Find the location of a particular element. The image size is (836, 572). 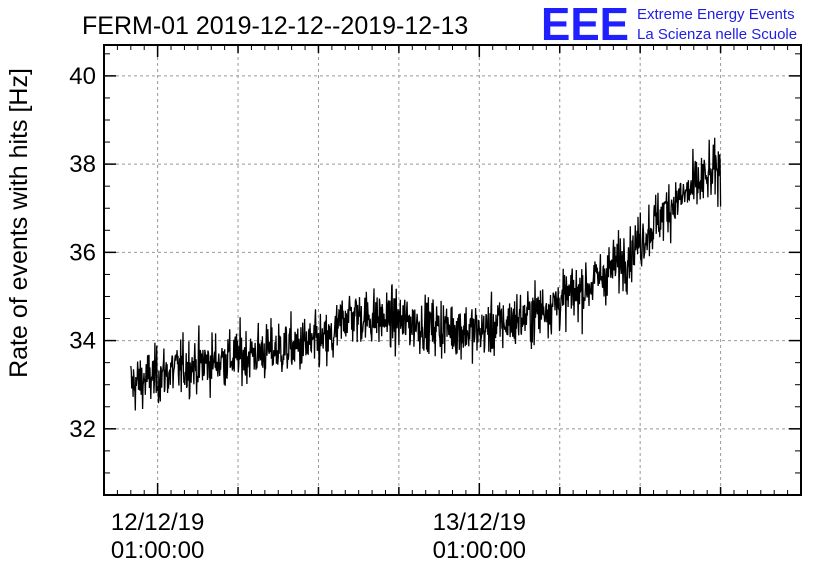

logo-line2: La Scienza nelle Scuole is located at coordinates (717, 34).